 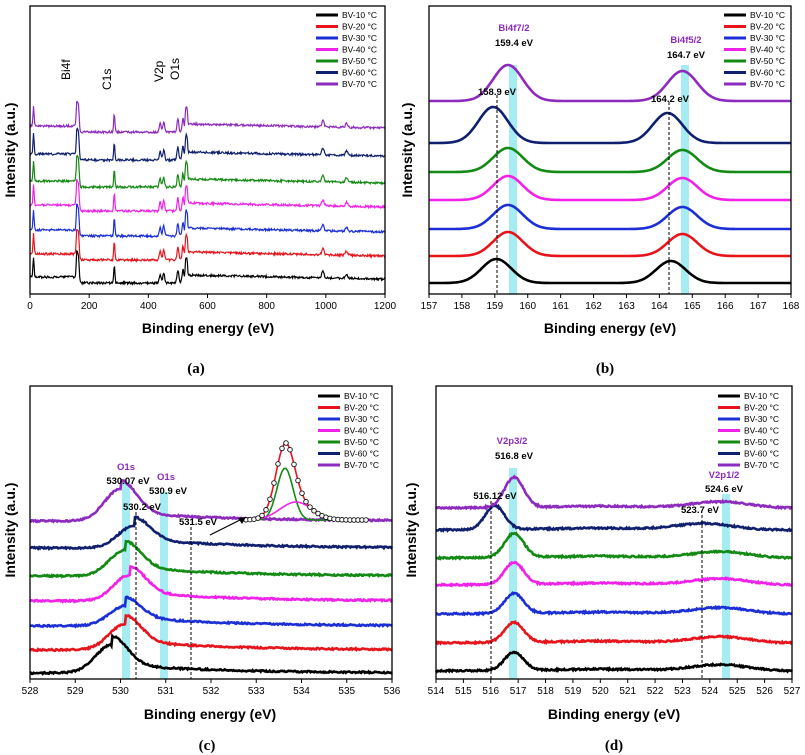 I want to click on panel-a-peak-c1s: C1s, so click(x=107, y=79).